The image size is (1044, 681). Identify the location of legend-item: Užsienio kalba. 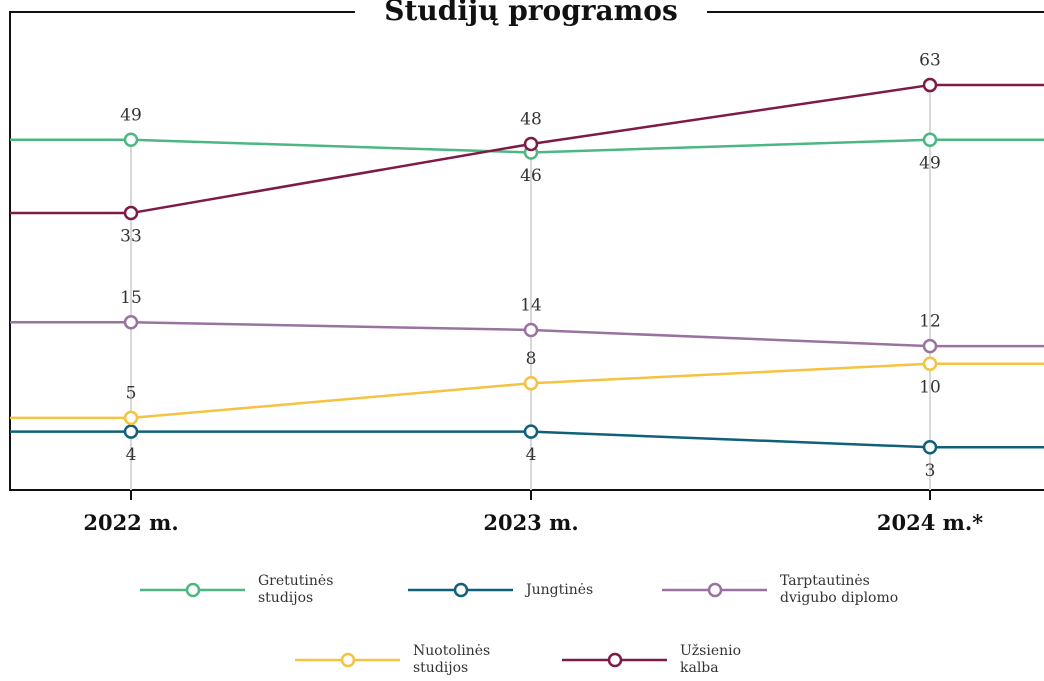
(661, 660).